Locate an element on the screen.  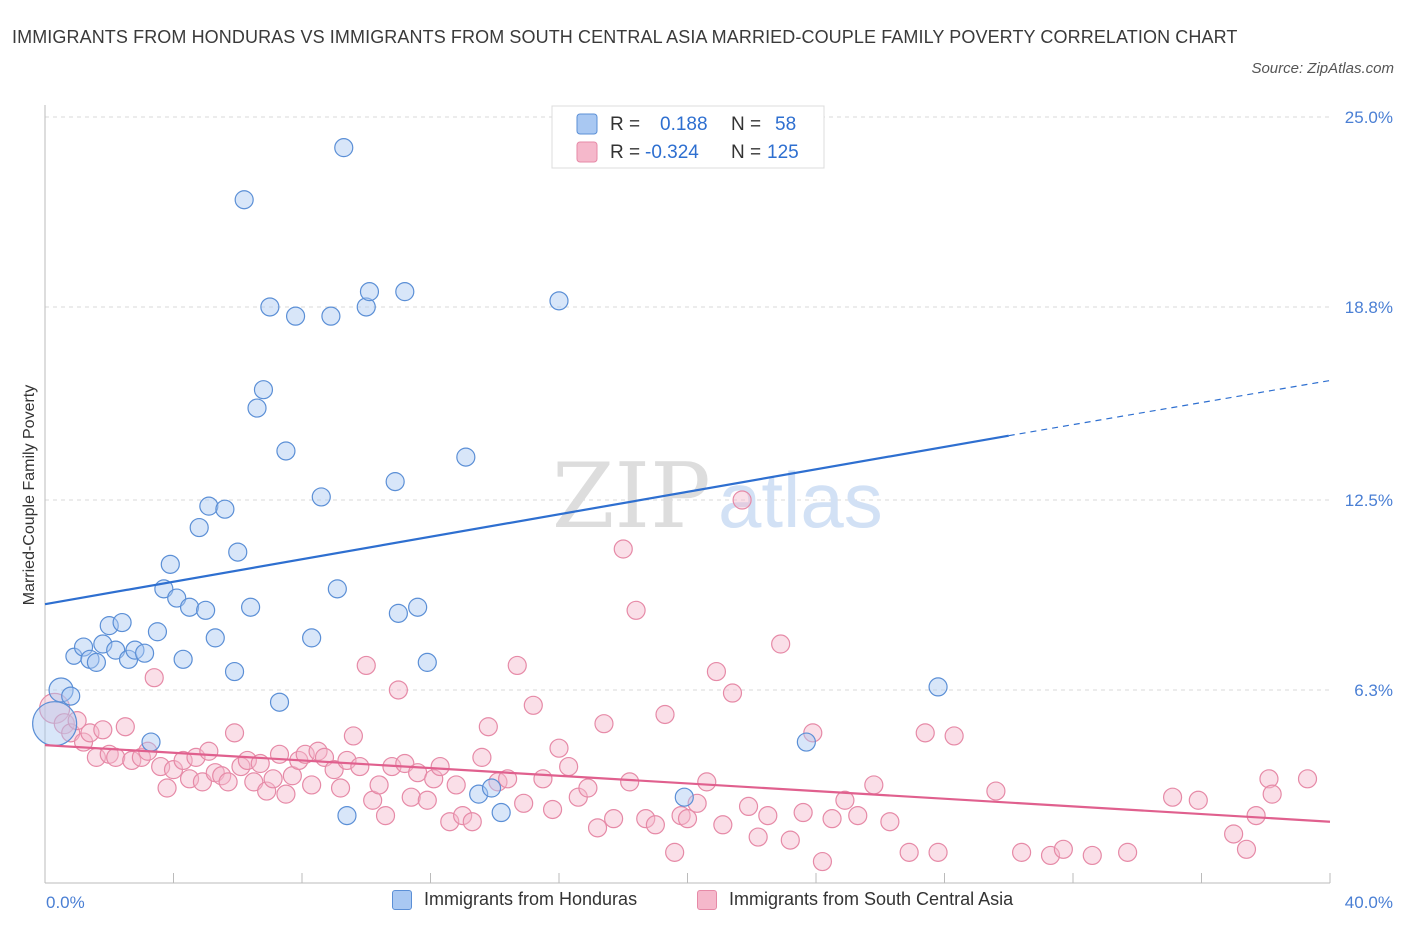
chart-source: Source: ZipAtlas.com is located at coordinates (1322, 68).